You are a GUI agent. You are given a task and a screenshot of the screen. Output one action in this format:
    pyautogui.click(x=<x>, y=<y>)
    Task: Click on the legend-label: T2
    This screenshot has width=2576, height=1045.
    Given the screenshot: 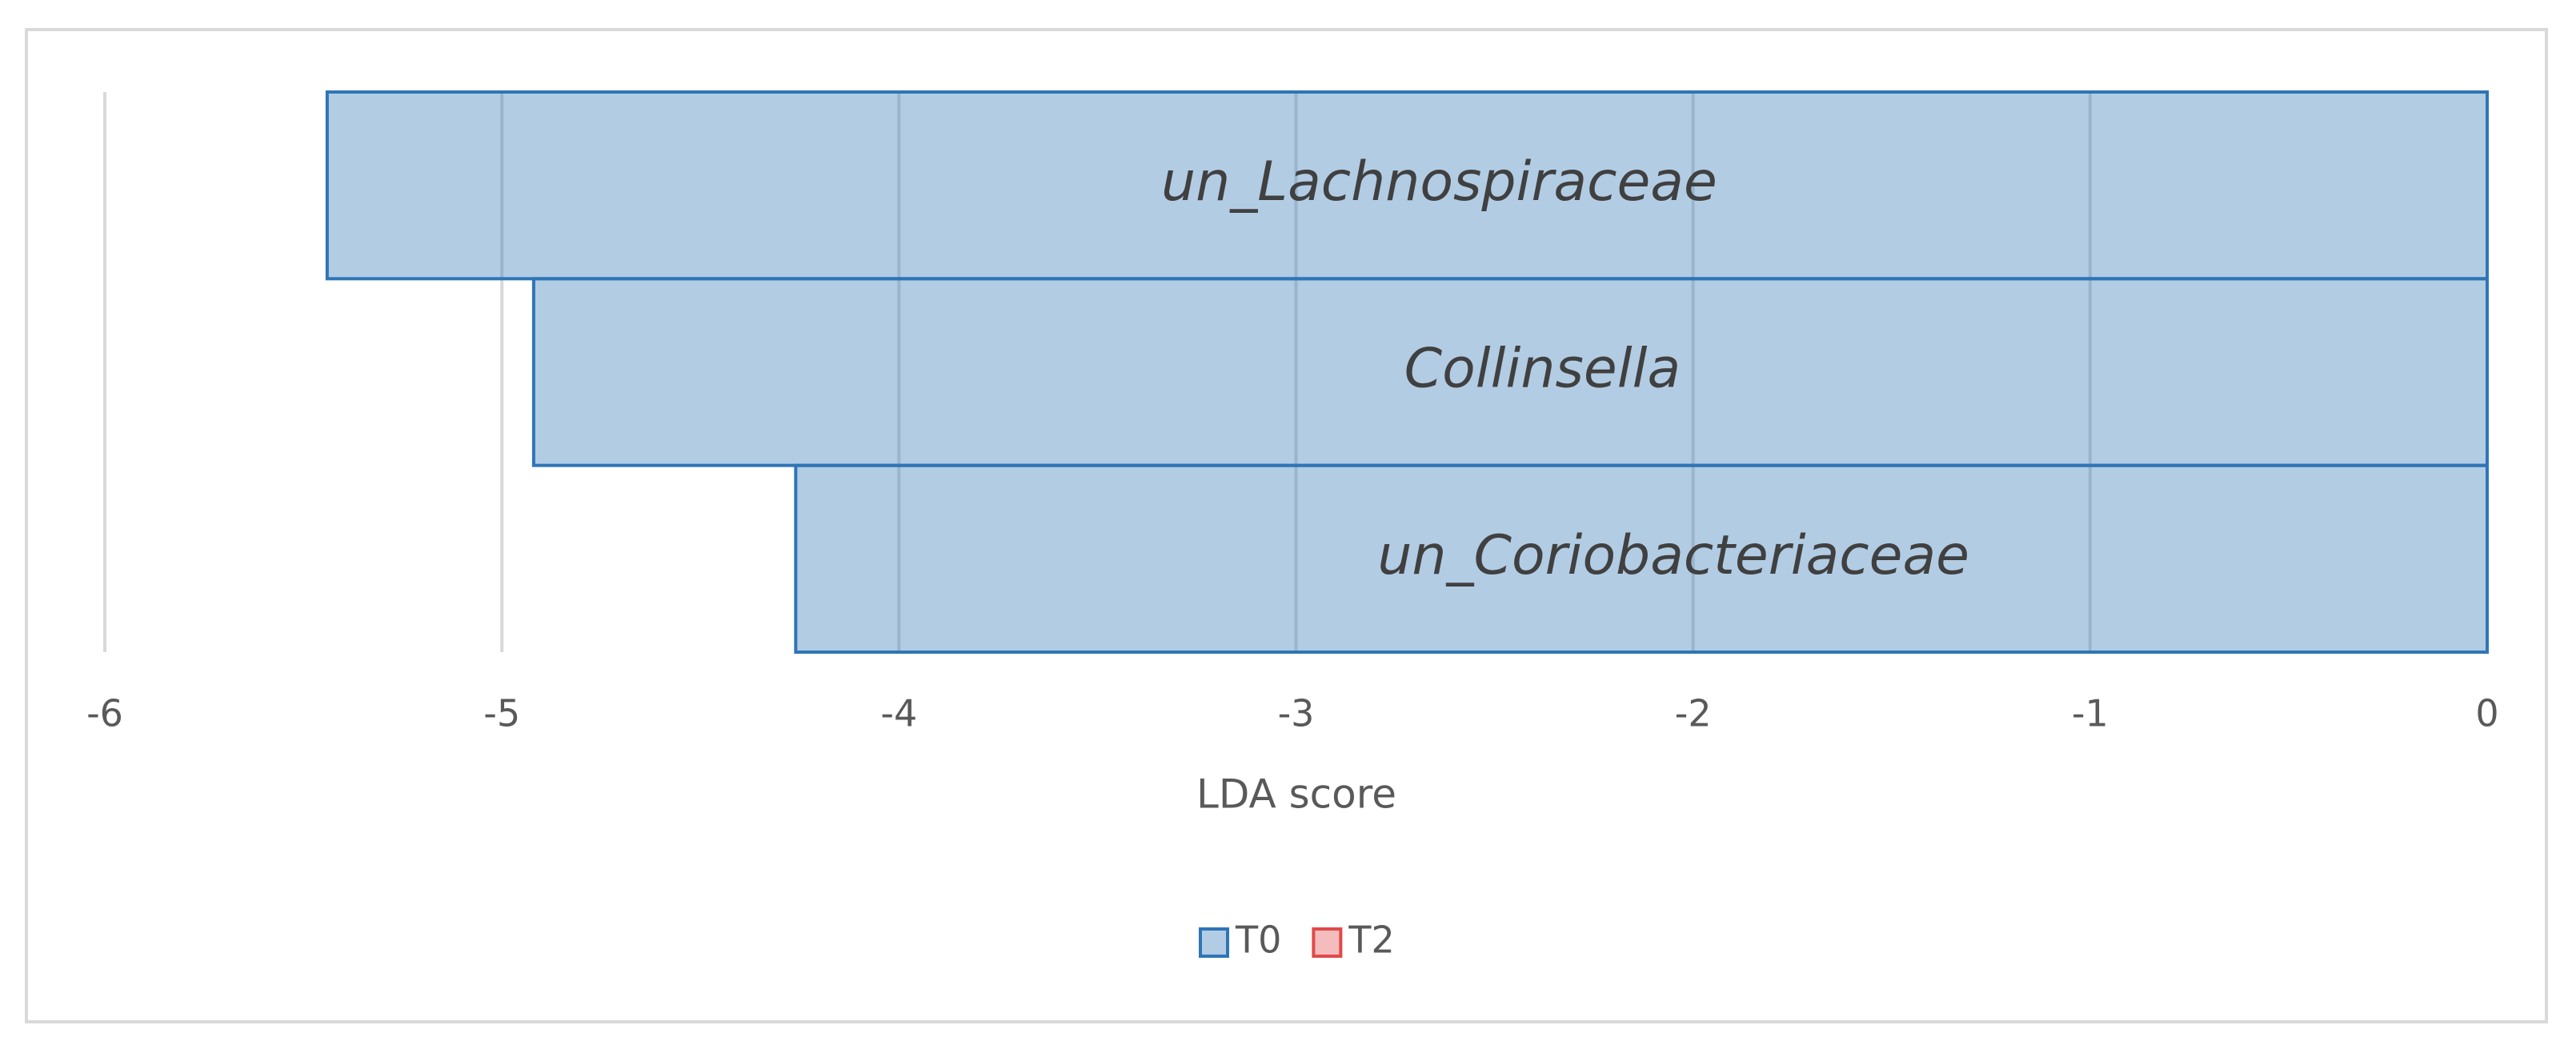 What is the action you would take?
    pyautogui.click(x=1371, y=940)
    